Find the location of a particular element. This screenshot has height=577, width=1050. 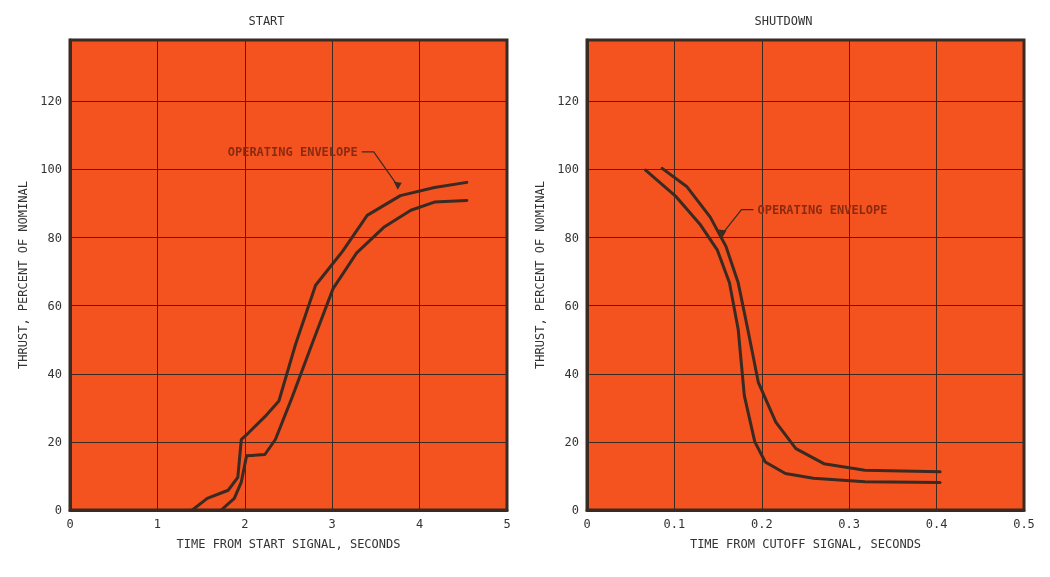

x-axis-title: TIME FROM CUTOFF SIGNAL, SECONDS is located at coordinates (805, 544).